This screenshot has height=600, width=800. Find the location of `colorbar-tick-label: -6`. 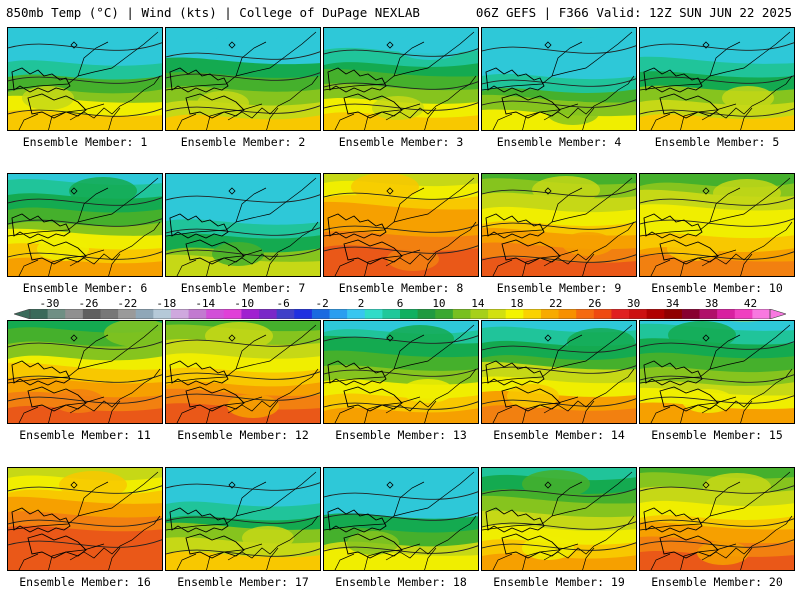

colorbar-tick-label: -6 is located at coordinates (283, 303).